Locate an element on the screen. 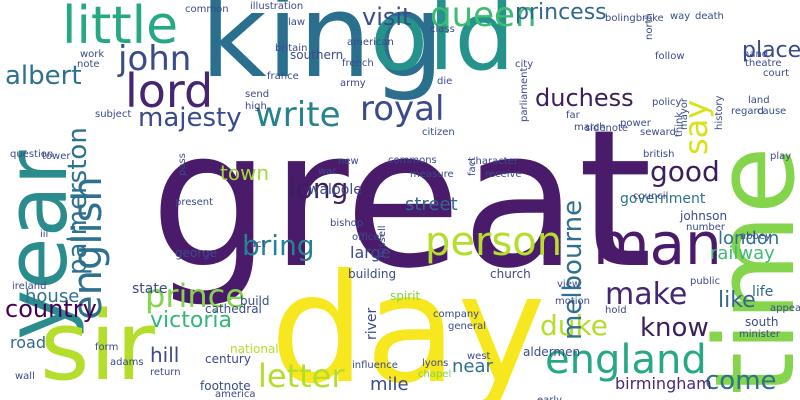 The width and height of the screenshot is (800, 400). word-cloud-word: power is located at coordinates (635, 123).